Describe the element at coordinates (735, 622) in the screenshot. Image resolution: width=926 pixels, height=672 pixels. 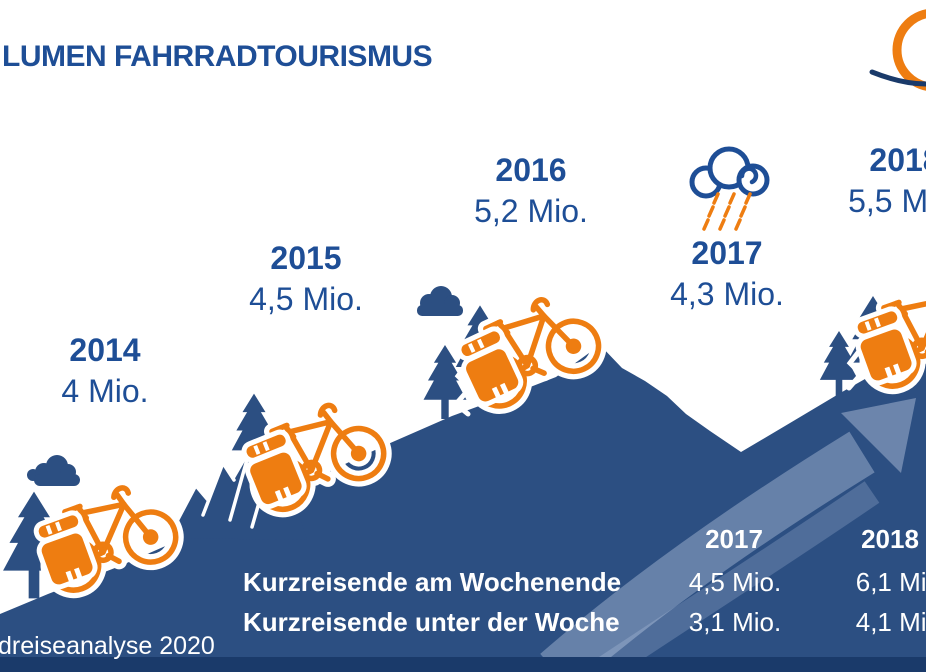
I see `table-cell: 3,1 Mio.` at that location.